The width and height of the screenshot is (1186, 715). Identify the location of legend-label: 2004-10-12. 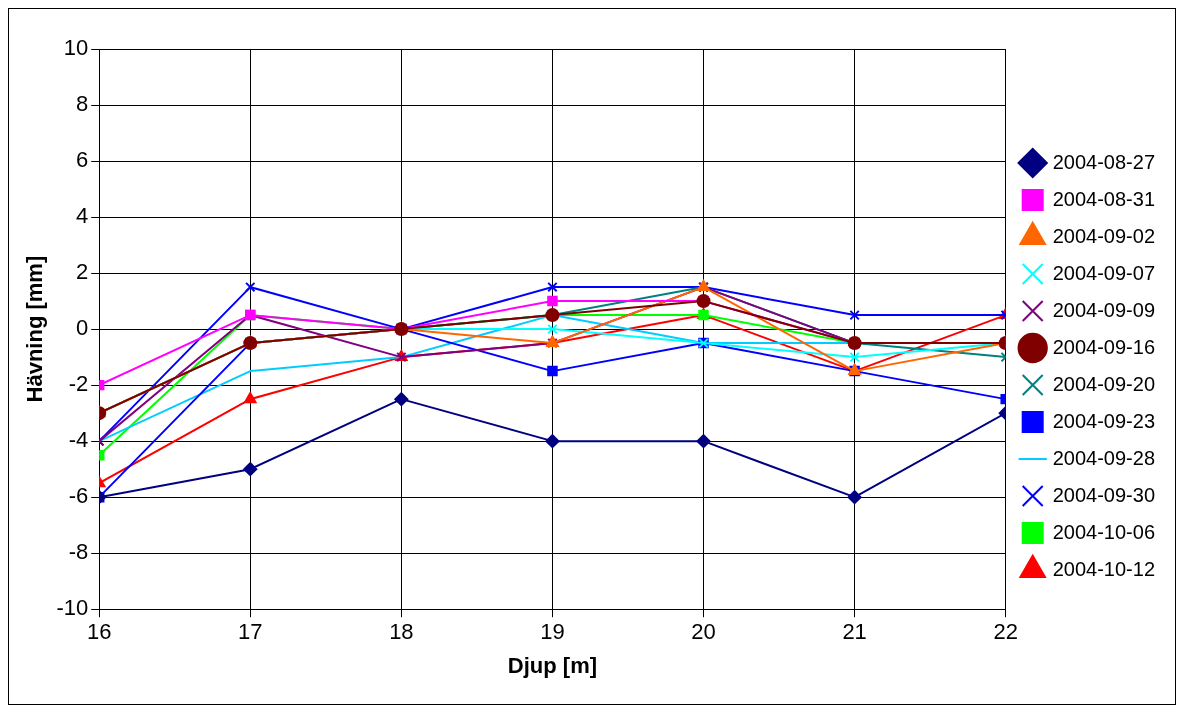
(1104, 568).